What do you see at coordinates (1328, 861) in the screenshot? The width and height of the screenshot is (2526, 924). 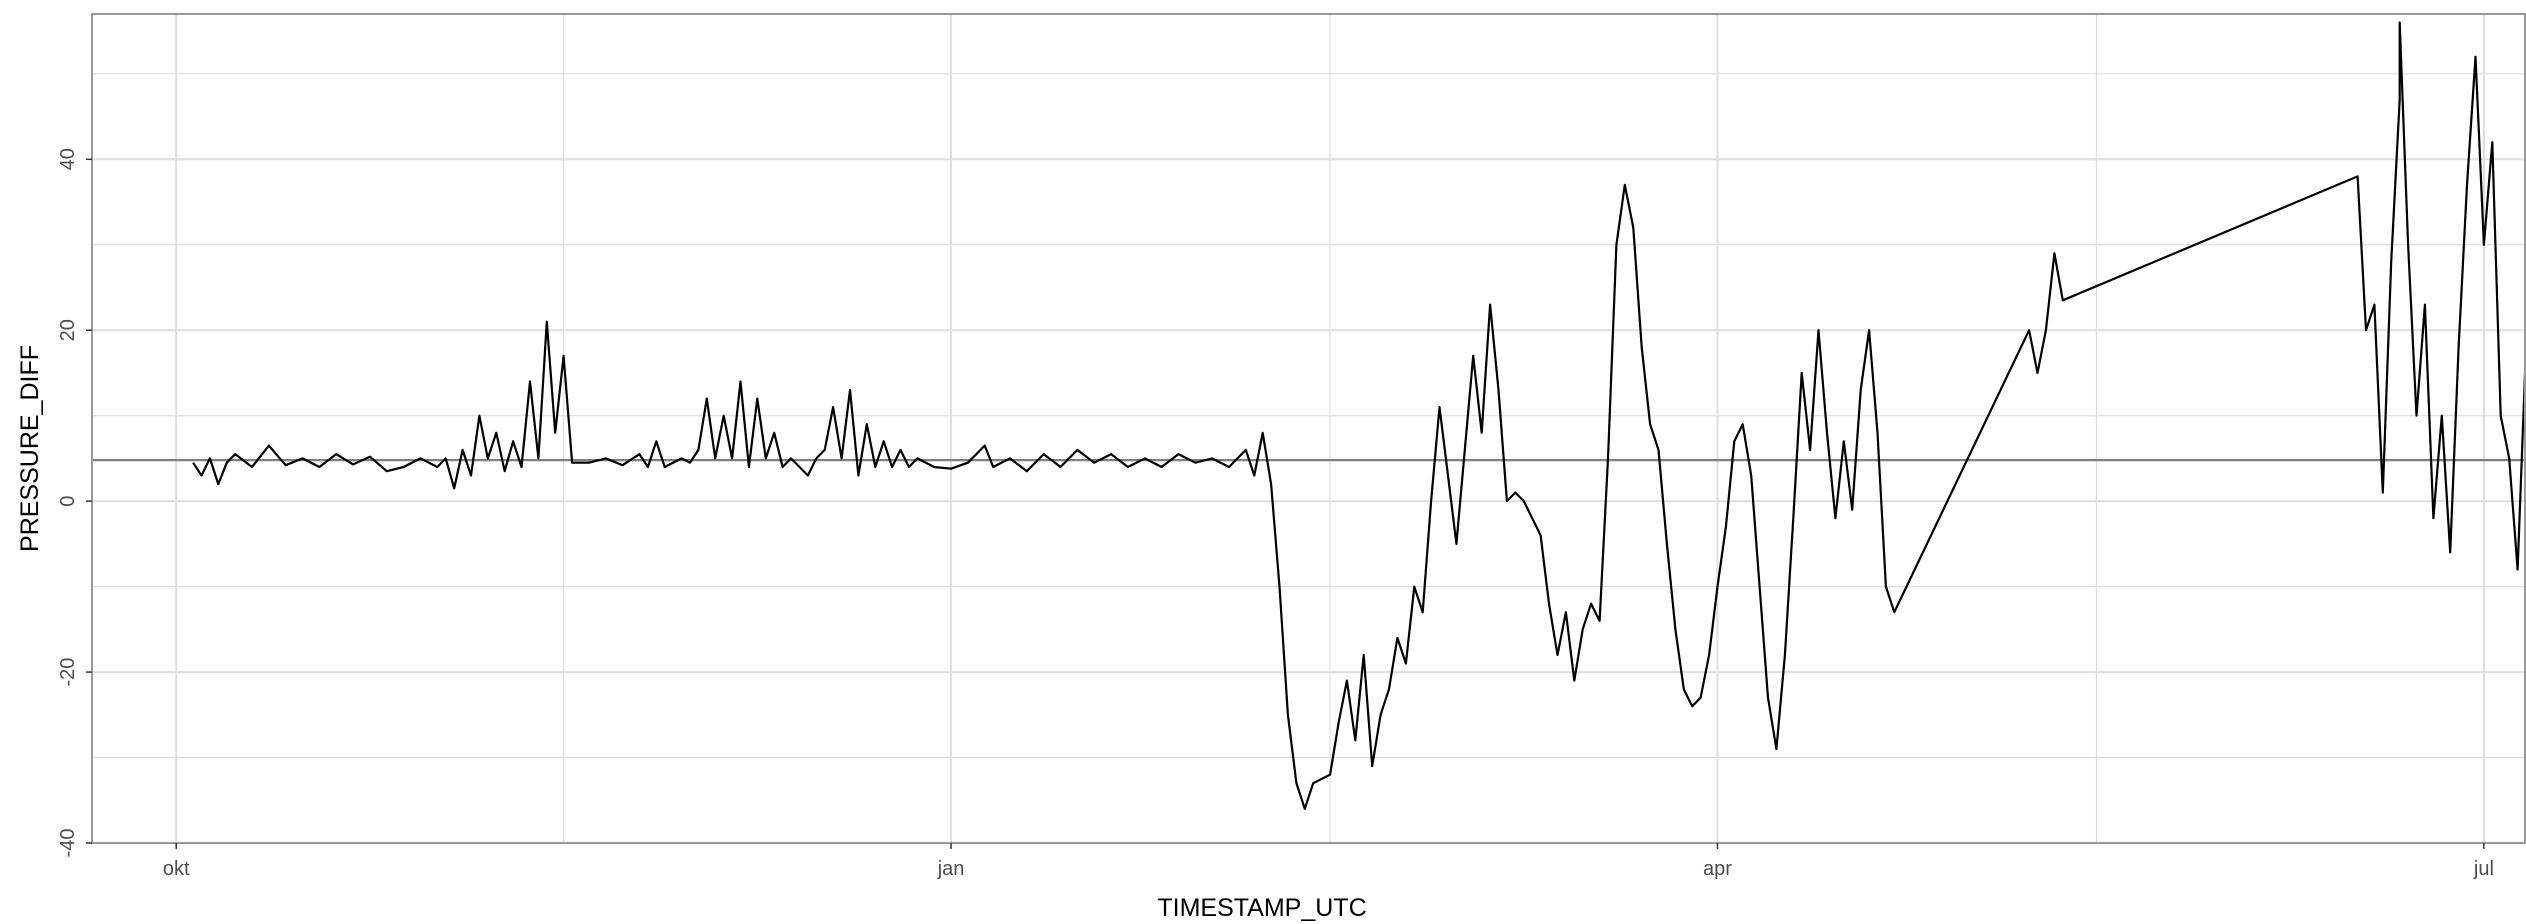 I see `x-axis-ticks: okt jan apr jul` at bounding box center [1328, 861].